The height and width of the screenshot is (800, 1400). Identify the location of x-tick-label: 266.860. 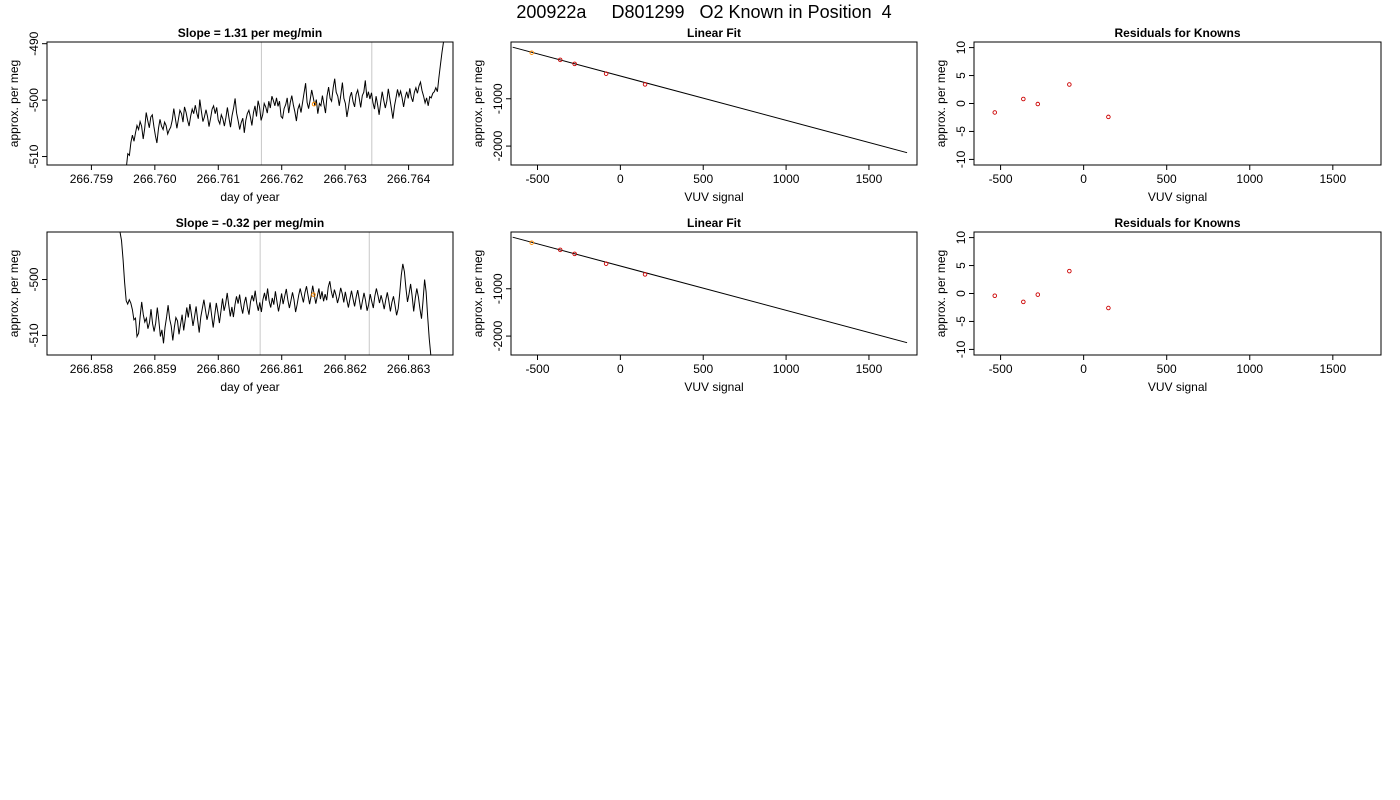
(219, 369).